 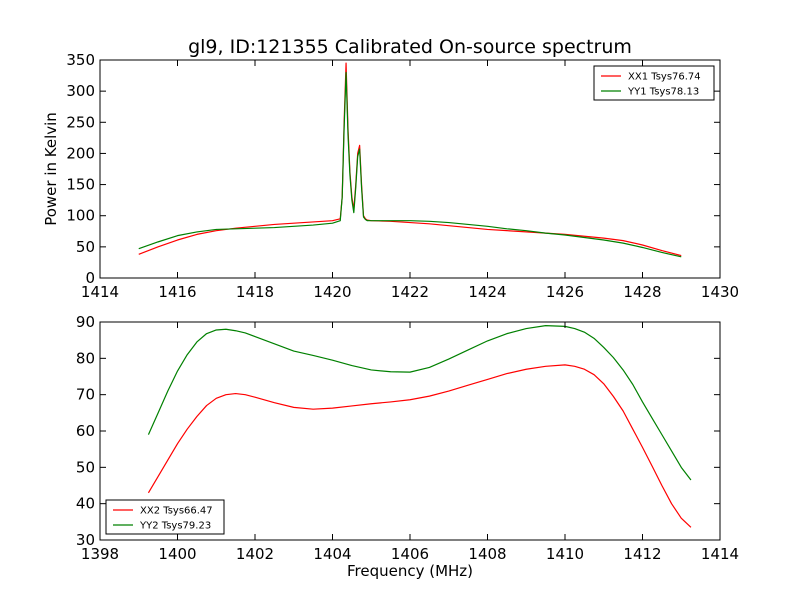 What do you see at coordinates (720, 292) in the screenshot?
I see `x-tick-label: 1430` at bounding box center [720, 292].